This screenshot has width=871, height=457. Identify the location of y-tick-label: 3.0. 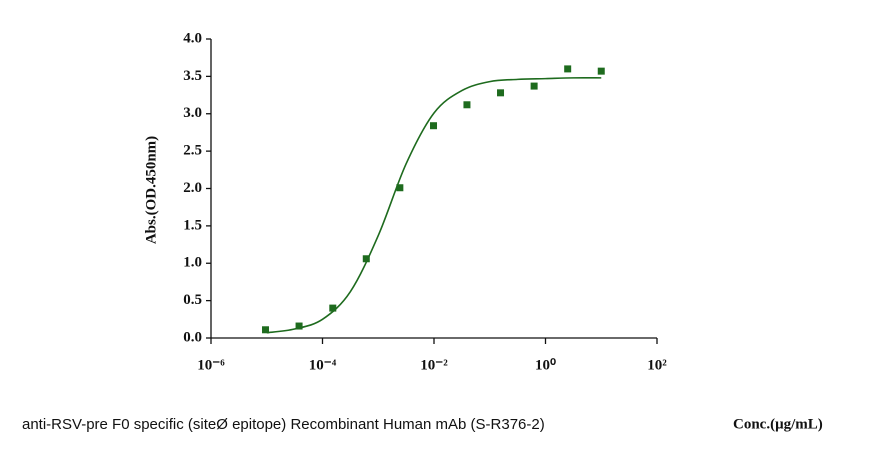
(192, 113).